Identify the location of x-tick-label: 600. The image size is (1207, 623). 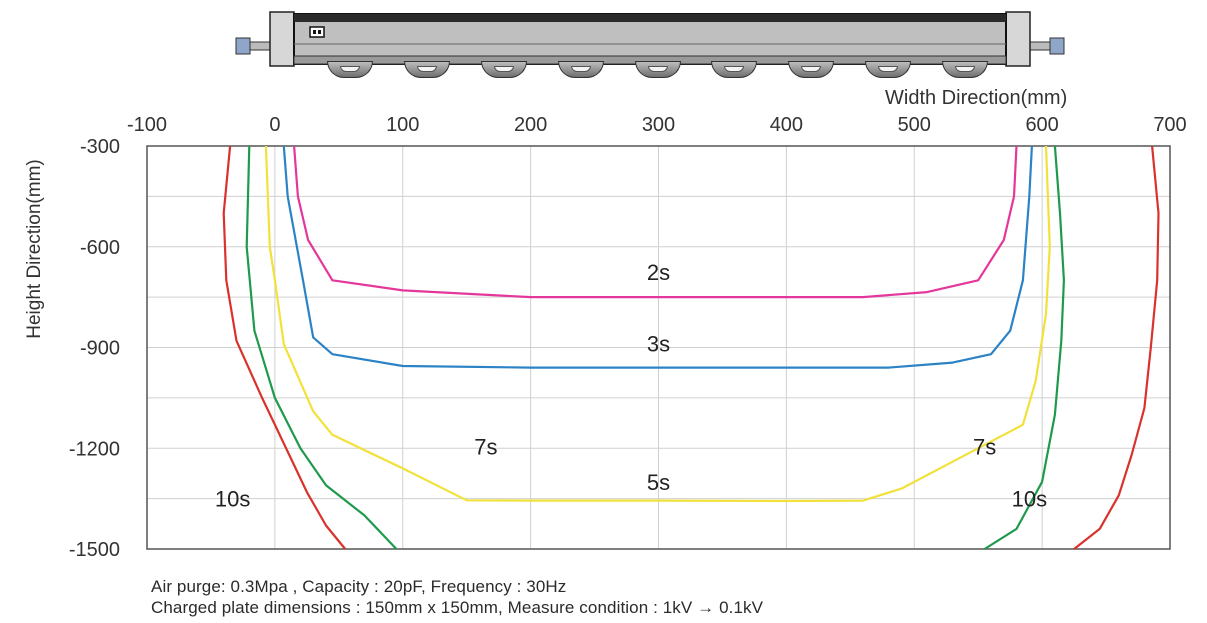
(1041, 125).